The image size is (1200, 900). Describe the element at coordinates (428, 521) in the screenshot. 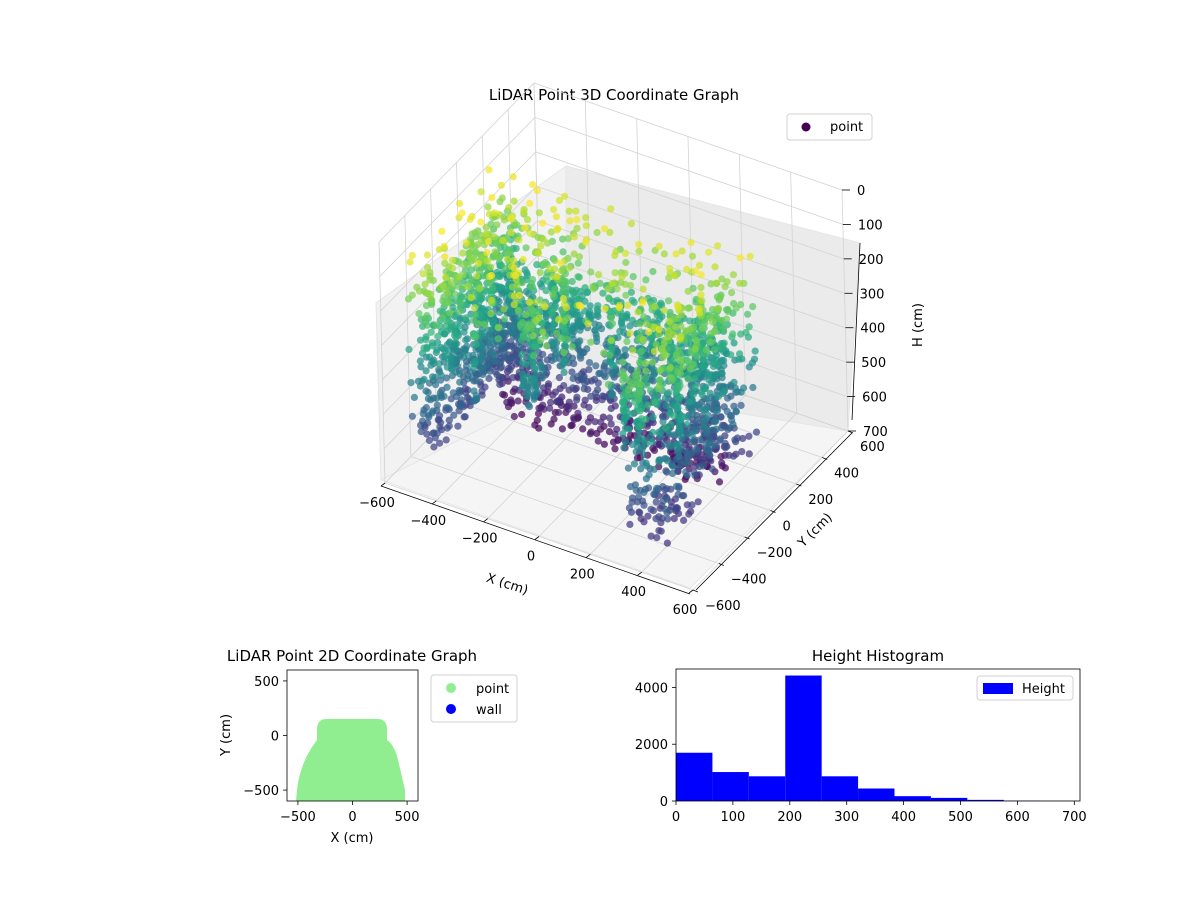

I see `x-tick-label-3d-1: −400` at that location.